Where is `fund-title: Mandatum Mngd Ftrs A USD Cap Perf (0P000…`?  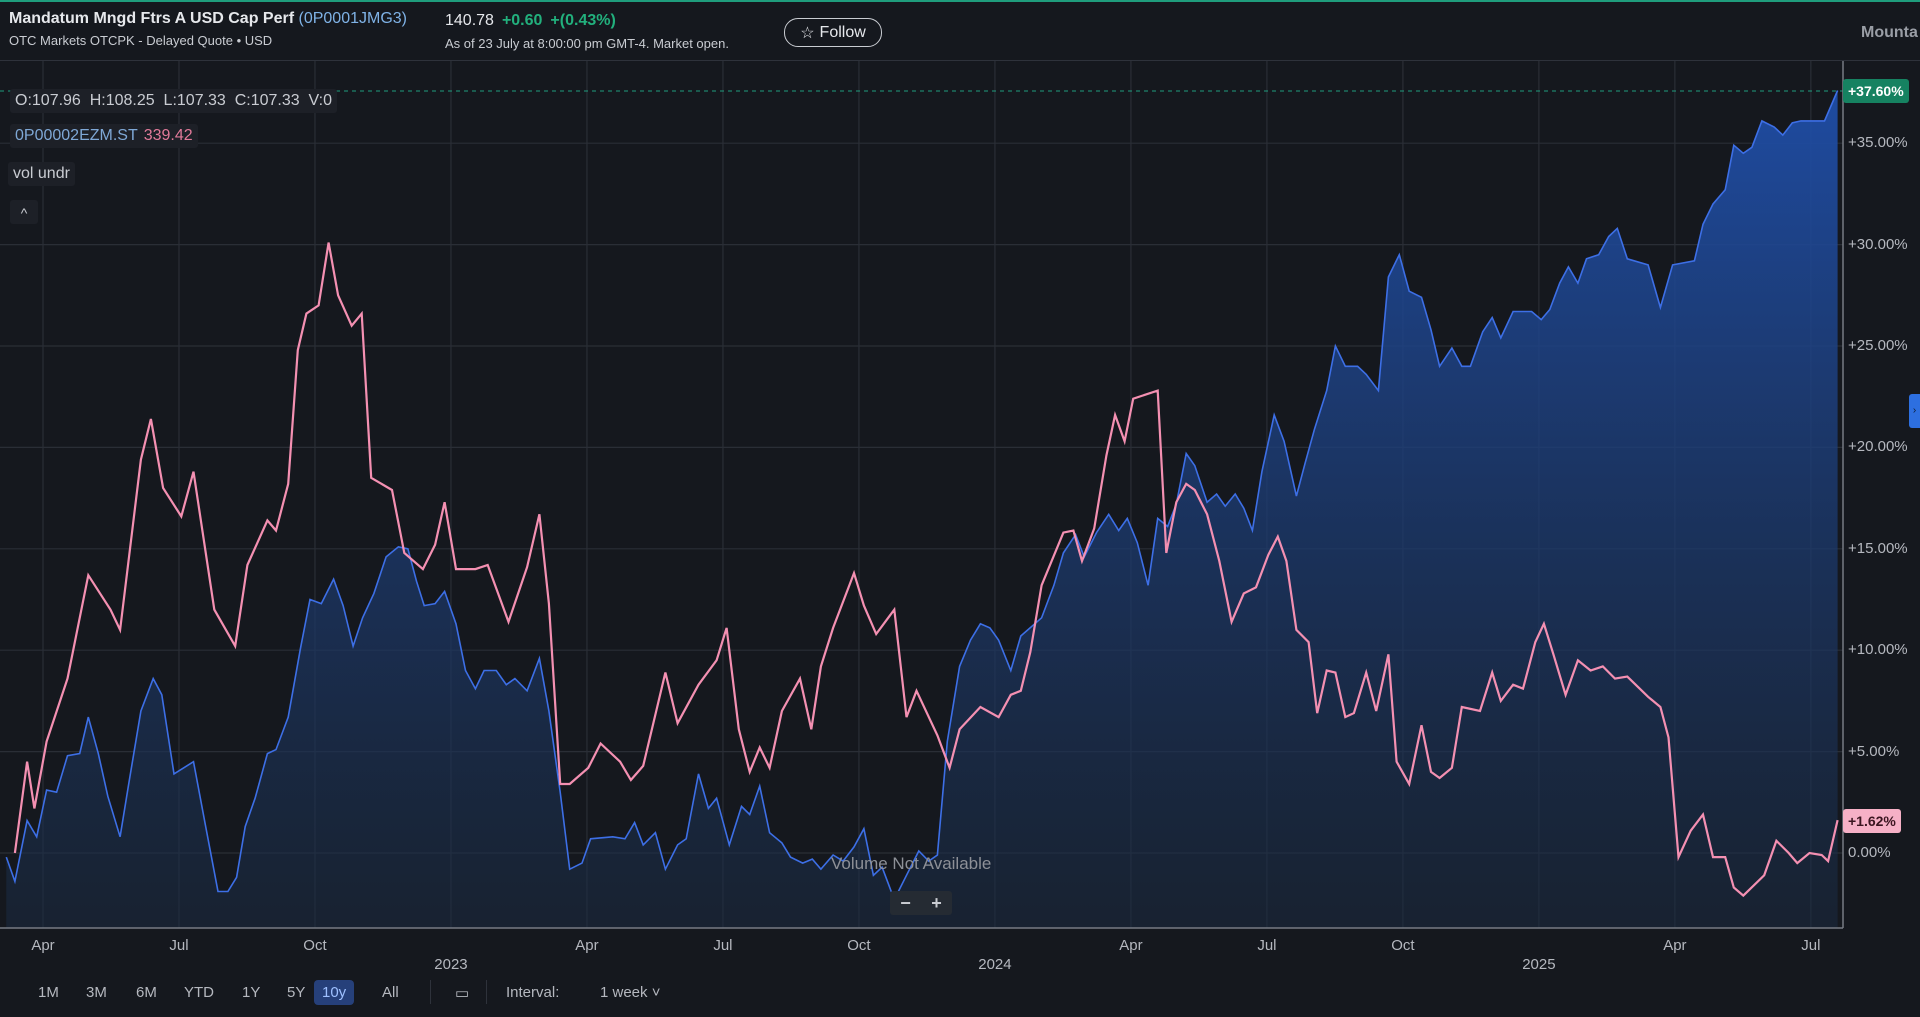 fund-title: Mandatum Mngd Ftrs A USD Cap Perf (0P000… is located at coordinates (208, 19).